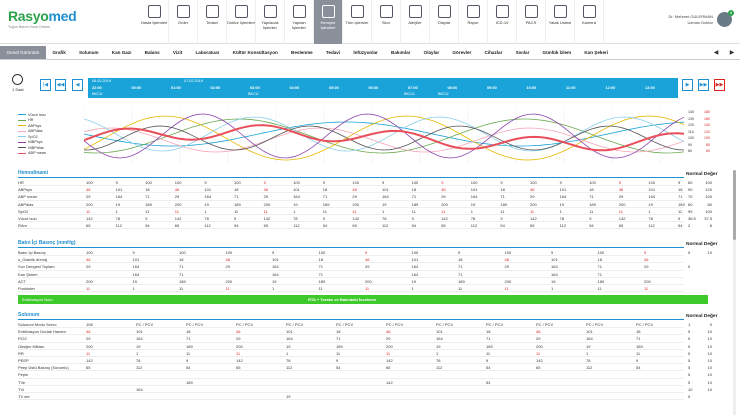 Image resolution: width=740 pixels, height=417 pixels. What do you see at coordinates (294, 88) in the screenshot?
I see `timeline-time: 04:00` at bounding box center [294, 88].